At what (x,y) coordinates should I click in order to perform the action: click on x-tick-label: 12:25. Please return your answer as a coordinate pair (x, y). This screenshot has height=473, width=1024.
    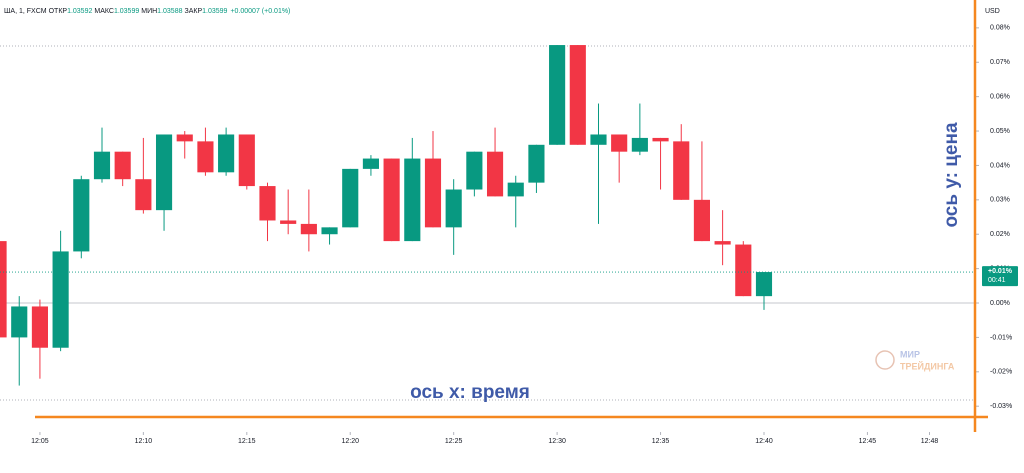
    Looking at the image, I should click on (454, 441).